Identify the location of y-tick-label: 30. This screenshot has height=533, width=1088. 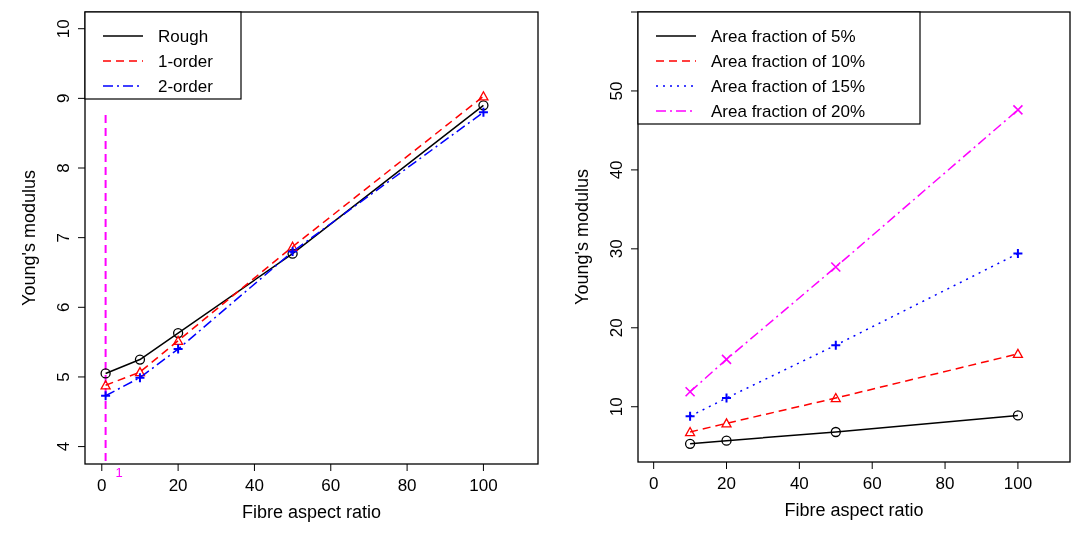
(616, 249).